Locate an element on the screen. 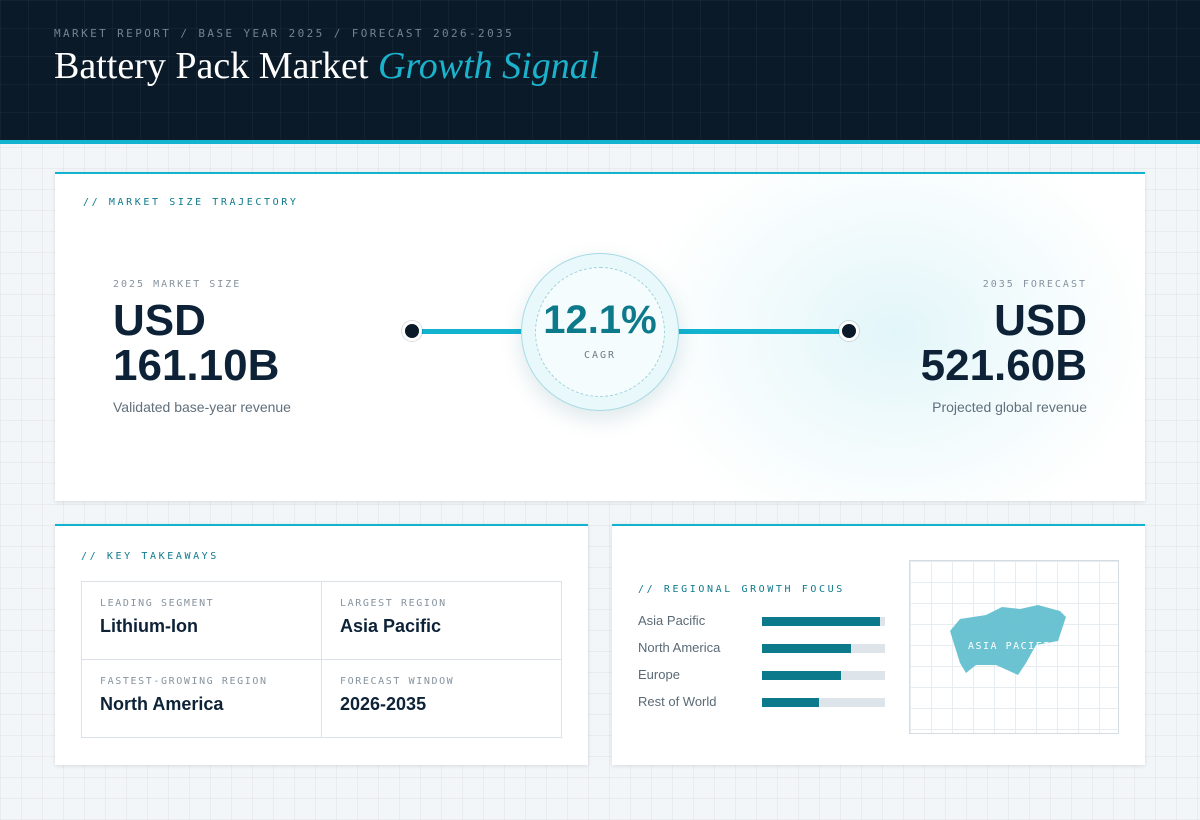  region-map: ASIA PACIFIC is located at coordinates (1014, 647).